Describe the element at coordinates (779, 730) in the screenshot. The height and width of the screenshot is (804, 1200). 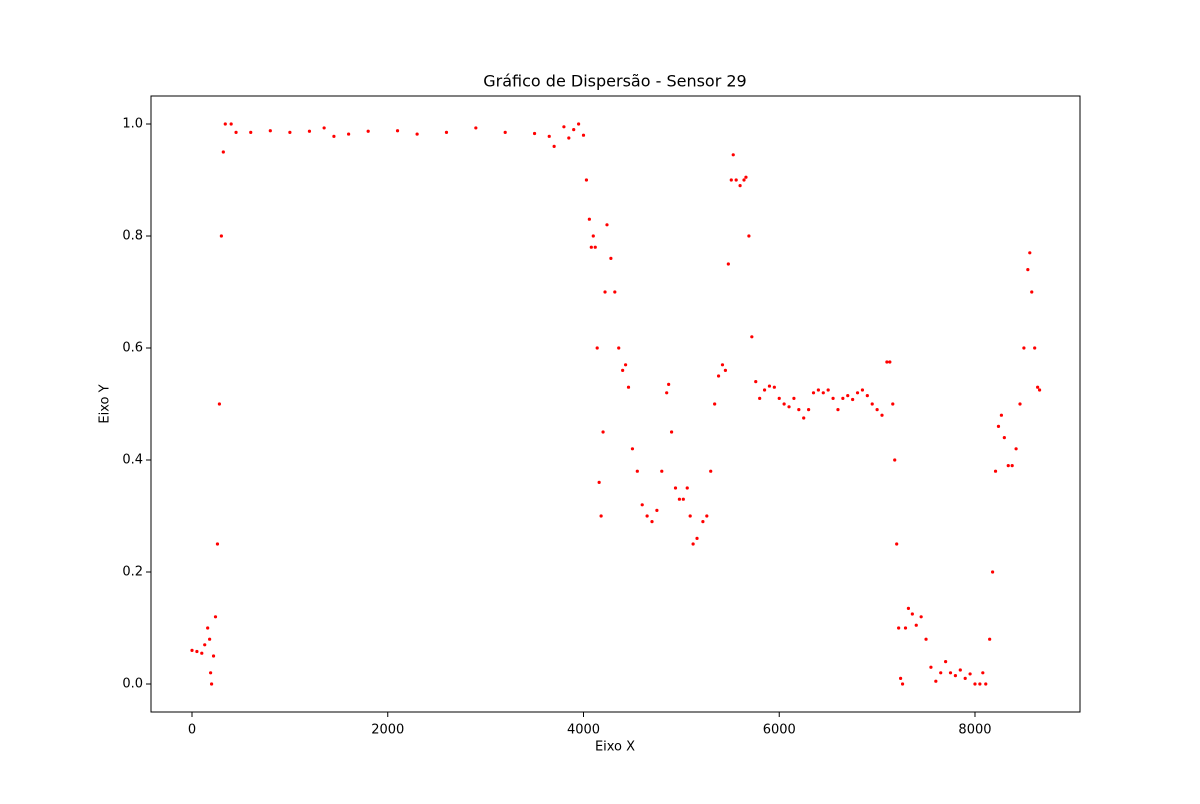
I see `x-tick-label: 6000` at that location.